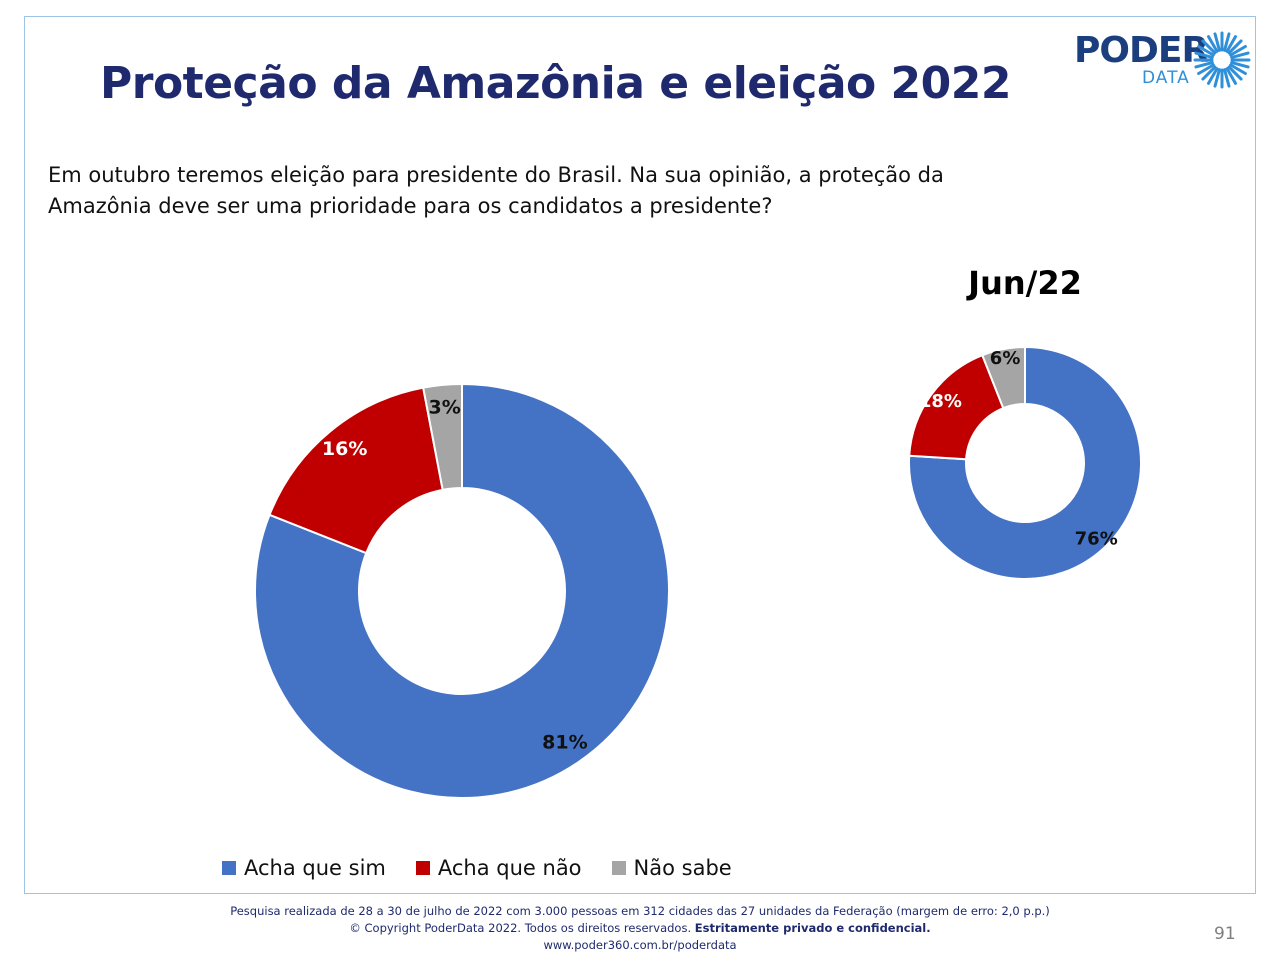 The image size is (1280, 960). Describe the element at coordinates (564, 742) in the screenshot. I see `main-label-sim: 81%` at that location.